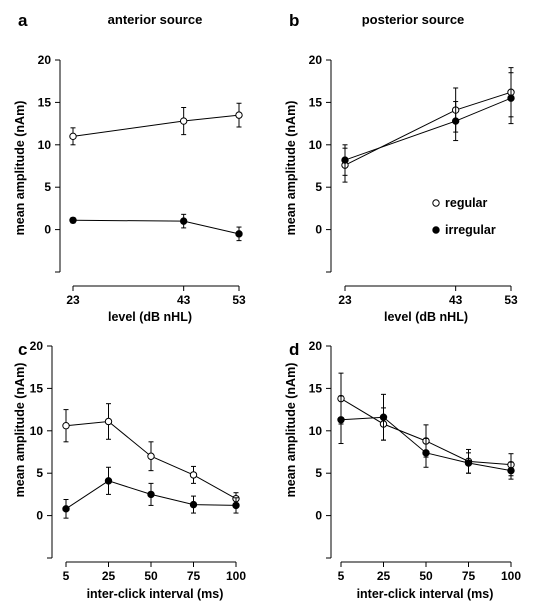 The image size is (553, 613). I want to click on panel-letter: a, so click(23, 20).